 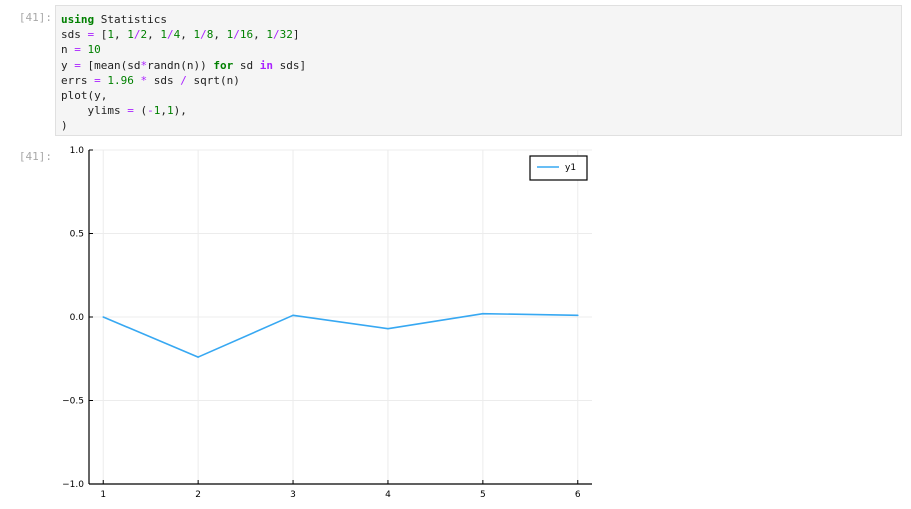 I want to click on code-token: 16, so click(x=246, y=35).